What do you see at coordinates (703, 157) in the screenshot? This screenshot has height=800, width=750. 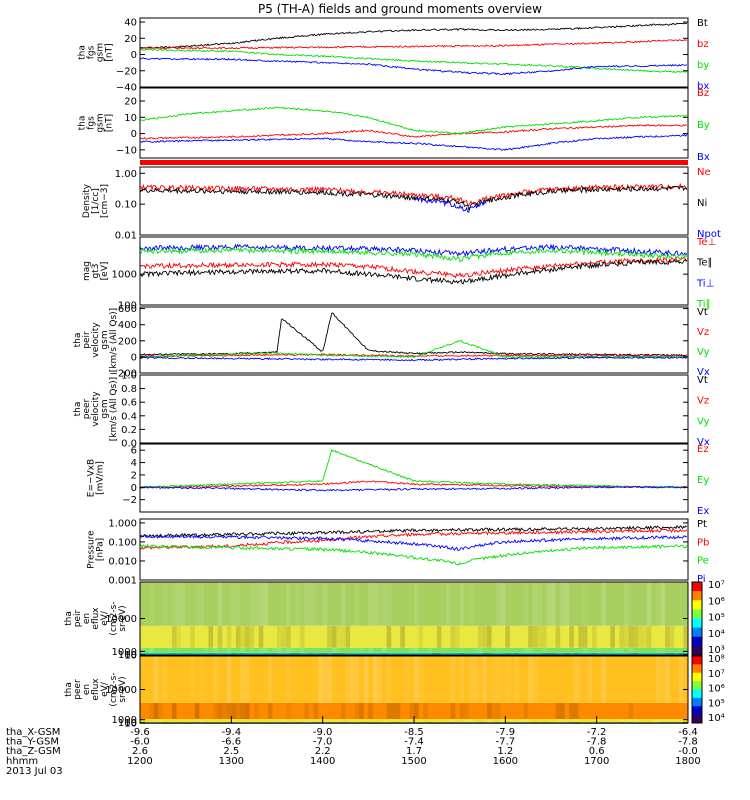 I see `legend-Bx: Bx` at bounding box center [703, 157].